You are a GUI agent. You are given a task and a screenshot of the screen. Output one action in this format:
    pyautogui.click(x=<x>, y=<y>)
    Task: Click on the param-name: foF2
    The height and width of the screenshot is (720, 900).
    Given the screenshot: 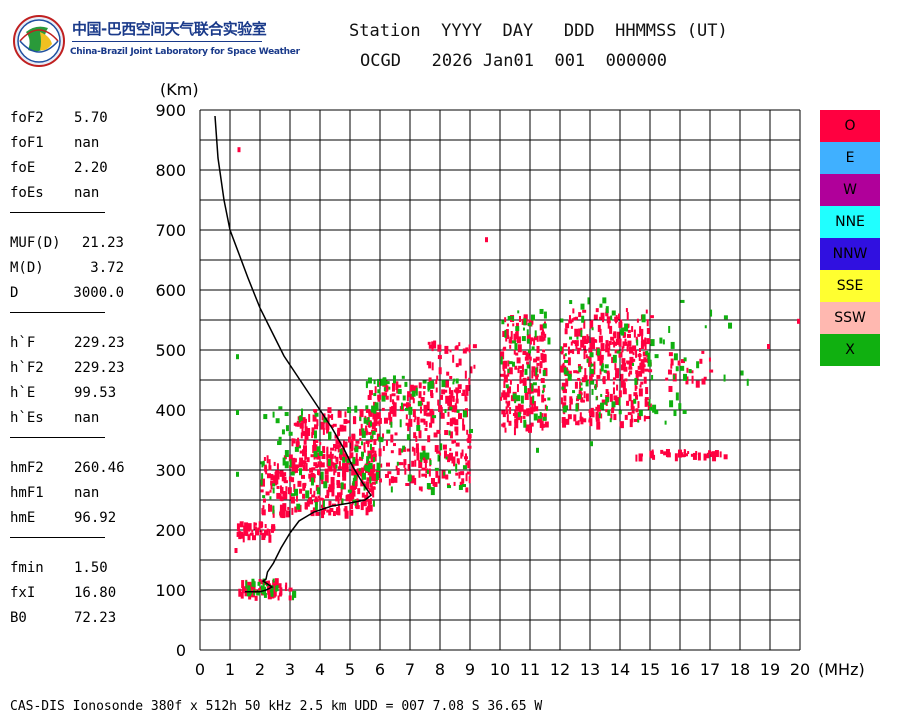 What is the action you would take?
    pyautogui.click(x=27, y=118)
    